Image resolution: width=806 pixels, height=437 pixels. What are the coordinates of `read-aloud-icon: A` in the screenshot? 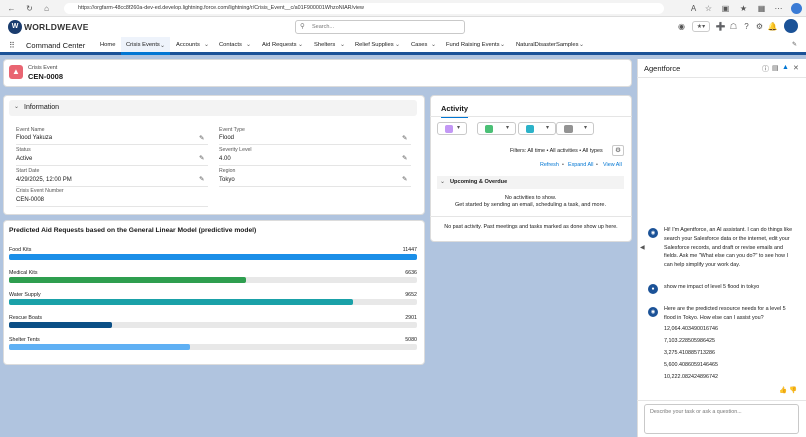 It's located at (693, 8).